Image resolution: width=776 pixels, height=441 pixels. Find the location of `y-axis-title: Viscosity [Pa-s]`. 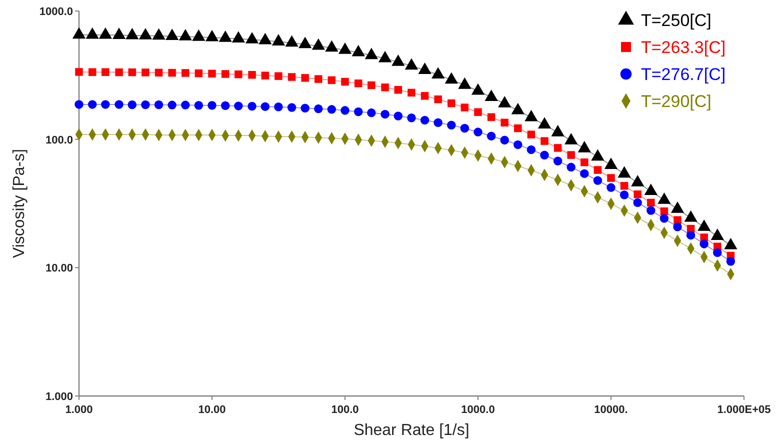

y-axis-title: Viscosity [Pa-s] is located at coordinates (19, 203).